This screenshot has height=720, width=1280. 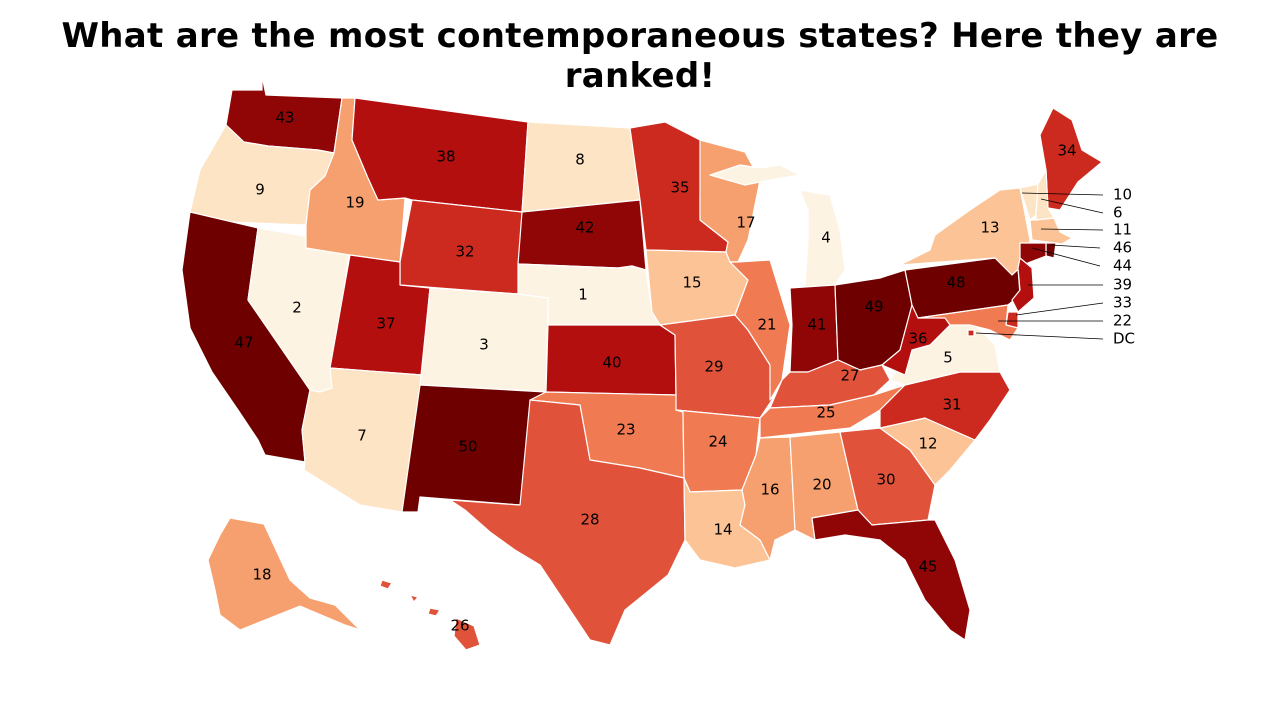 I want to click on state-ct, so click(x=1033, y=253).